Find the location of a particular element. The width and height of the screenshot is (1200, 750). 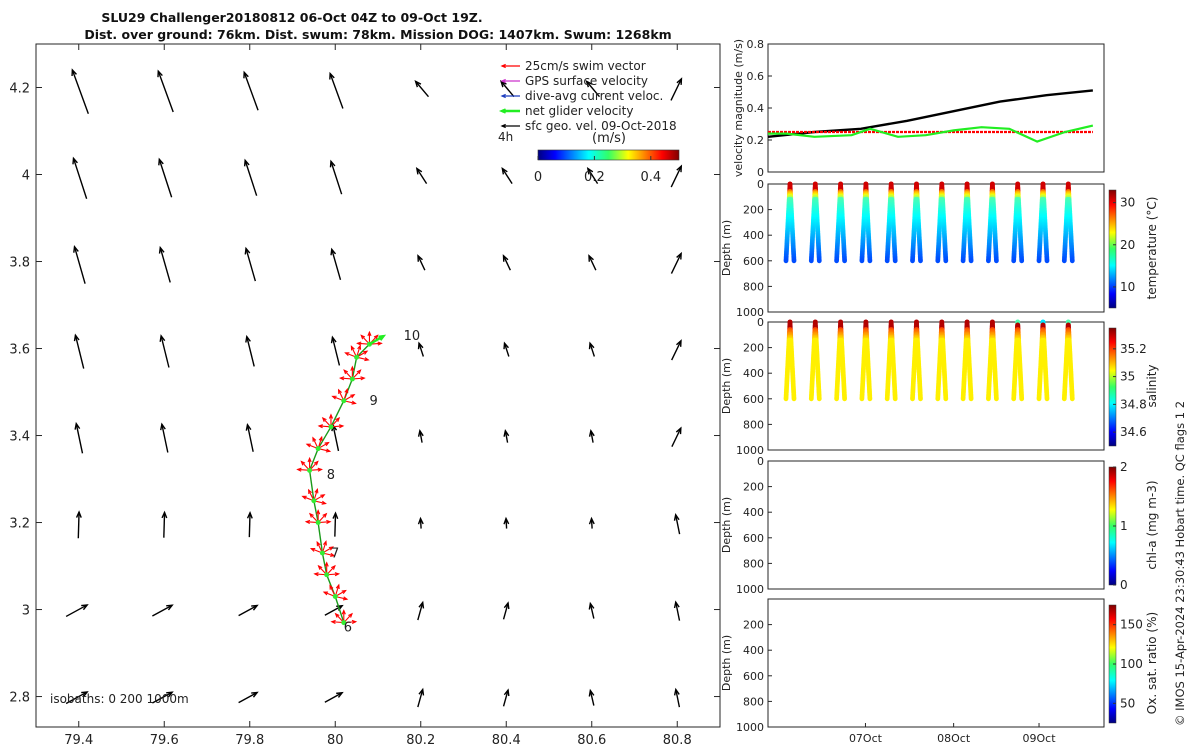

colorbar-tick-label: 0.2 is located at coordinates (594, 177).